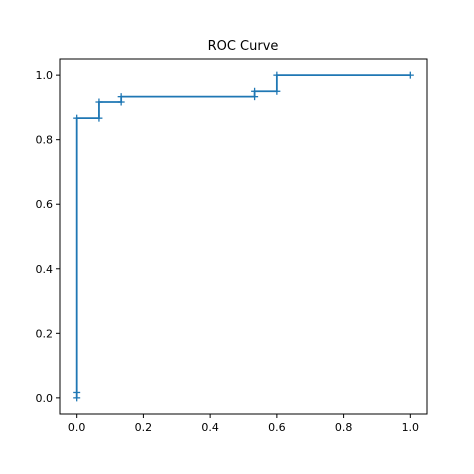 The width and height of the screenshot is (474, 474). I want to click on x-tick-label: 1.0, so click(411, 427).